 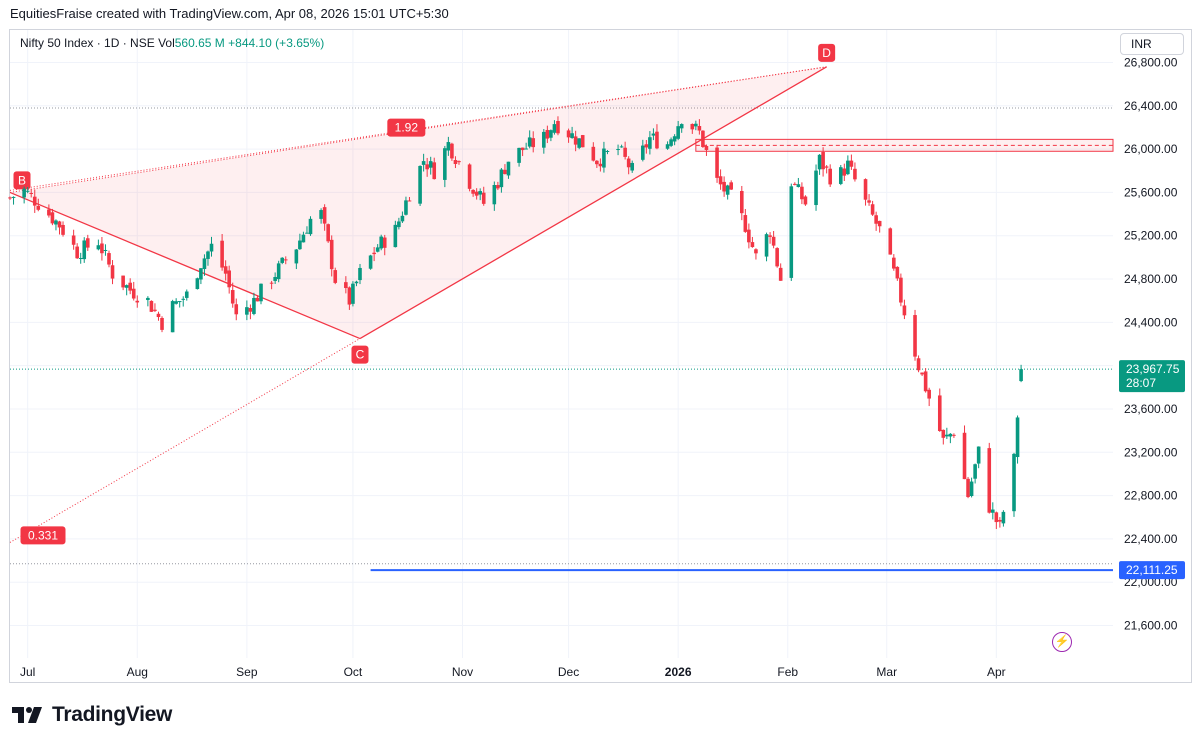 What do you see at coordinates (1062, 642) in the screenshot?
I see `lightning-icon: ⚡` at bounding box center [1062, 642].